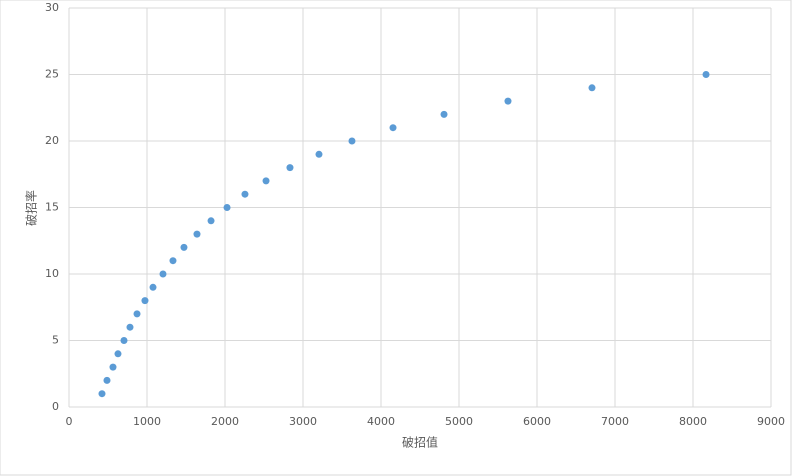  Describe the element at coordinates (55, 406) in the screenshot. I see `y-tick-label: 0` at that location.